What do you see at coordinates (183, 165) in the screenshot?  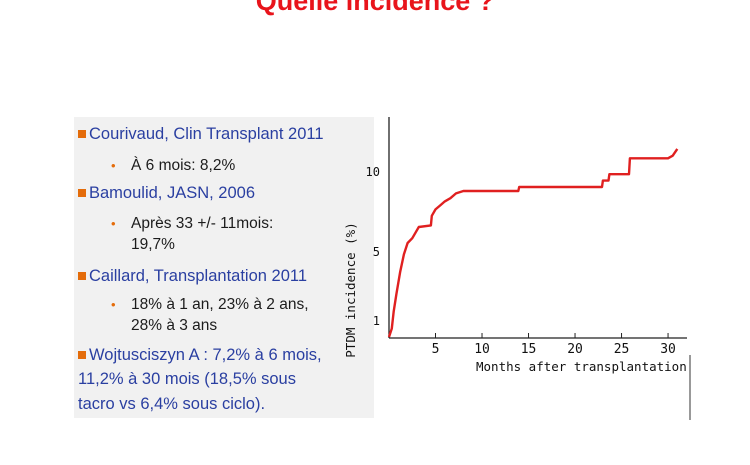 I see `reference-detail-text: À 6 mois: 8,2%` at bounding box center [183, 165].